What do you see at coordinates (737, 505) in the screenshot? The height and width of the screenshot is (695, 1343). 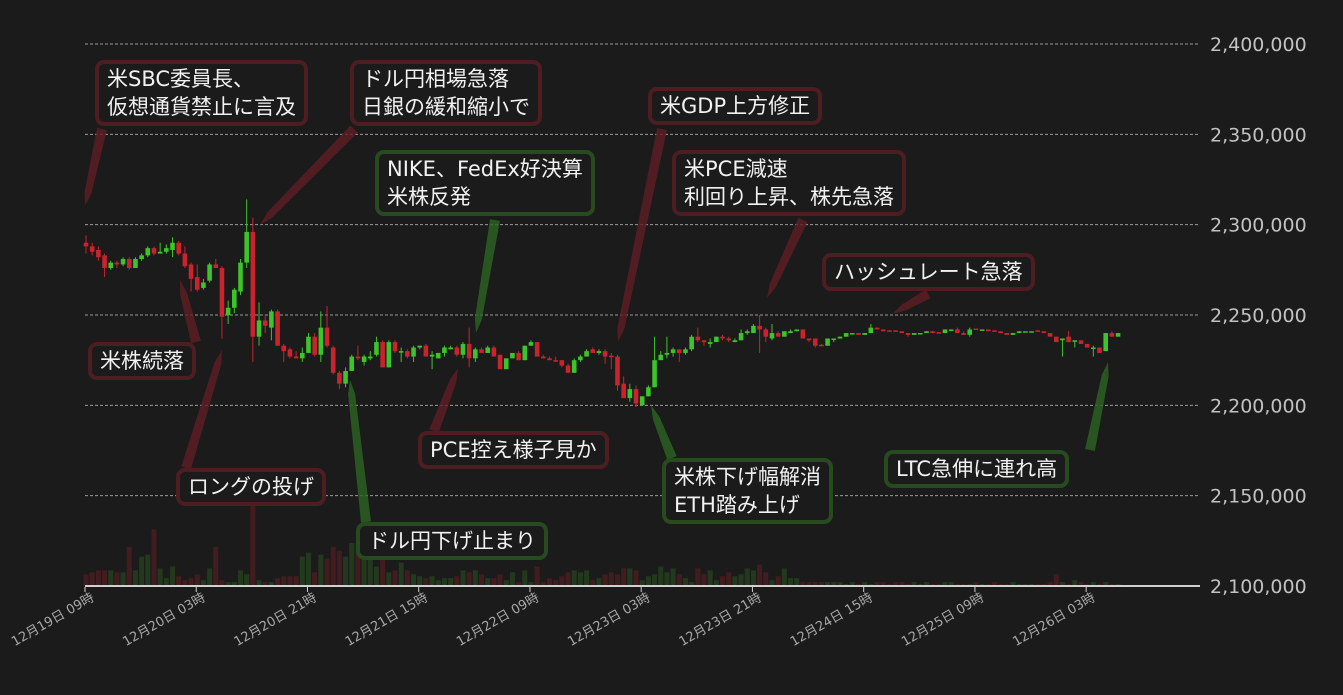 I see `annotation-line: ETH踏み上げ` at bounding box center [737, 505].